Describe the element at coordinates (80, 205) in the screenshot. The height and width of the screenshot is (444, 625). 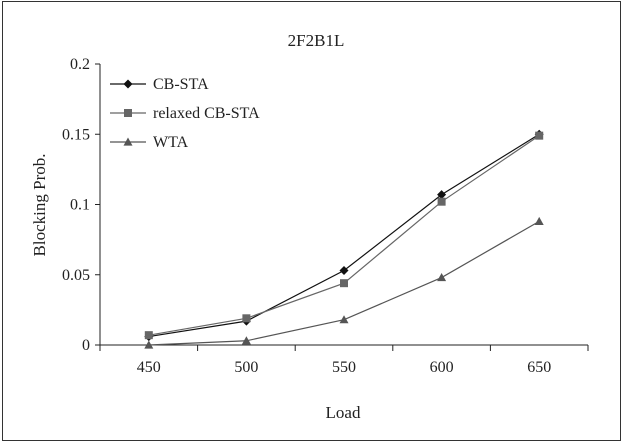
I see `y-tick-label: 0.1` at that location.